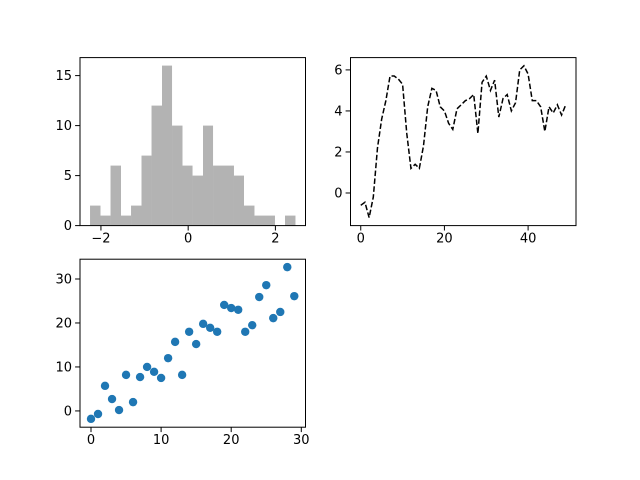 This screenshot has height=480, width=640. Describe the element at coordinates (68, 176) in the screenshot. I see `y-tick-label: 5` at that location.